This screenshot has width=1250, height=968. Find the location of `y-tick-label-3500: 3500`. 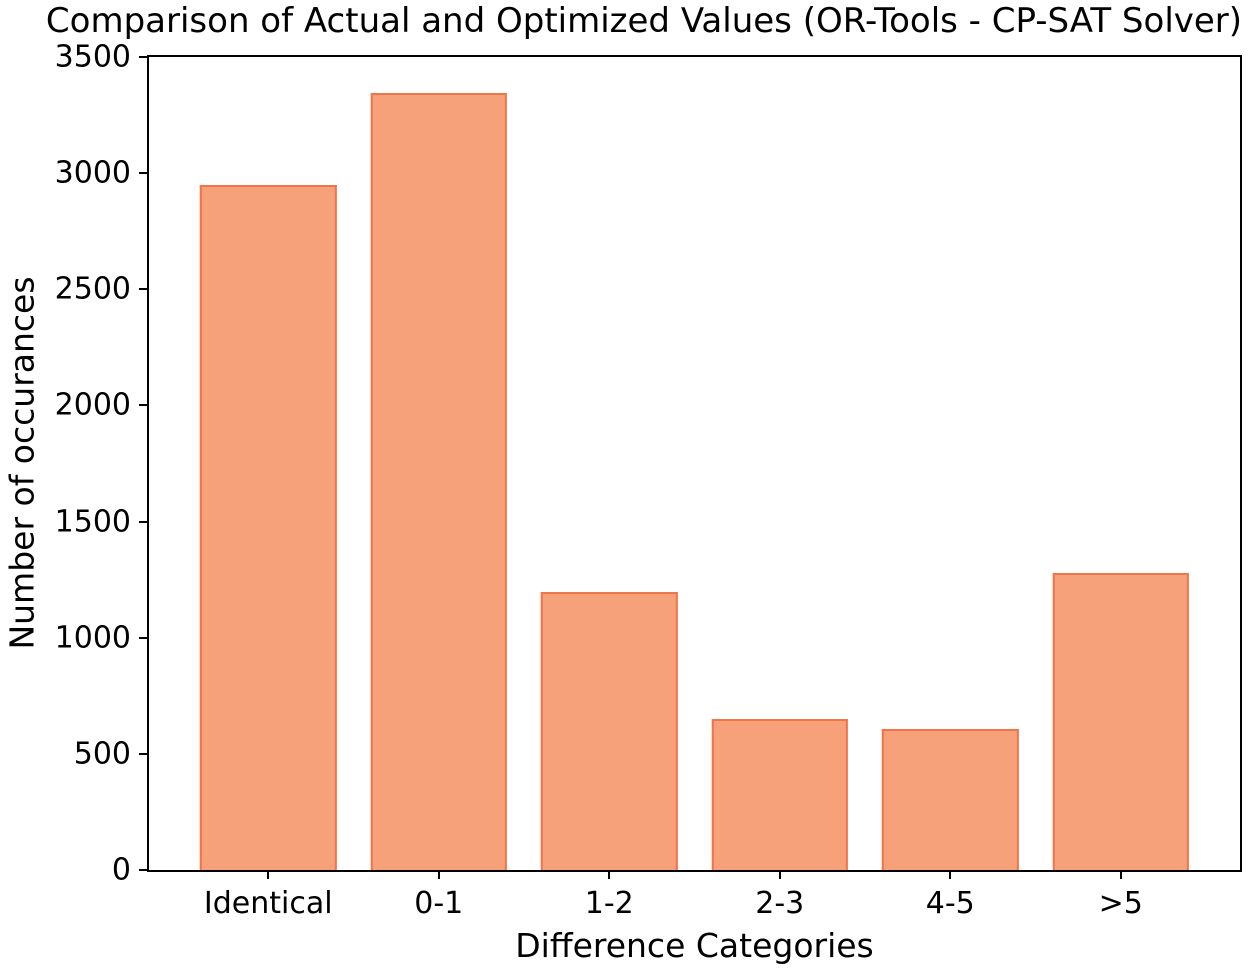

y-tick-label-3500: 3500 is located at coordinates (92, 57).